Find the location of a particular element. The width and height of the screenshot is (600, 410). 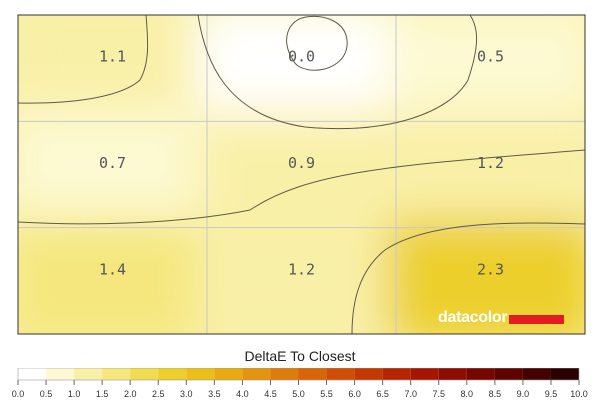

cell-value-label: 1.4 is located at coordinates (112, 269).